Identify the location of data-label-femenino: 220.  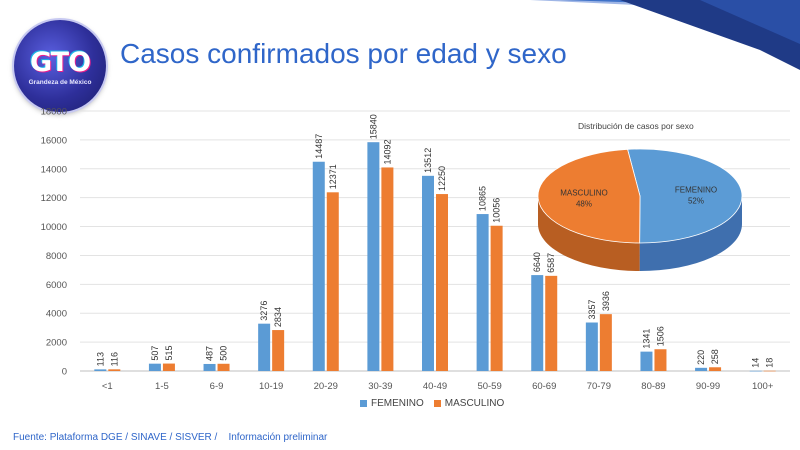
(701, 357).